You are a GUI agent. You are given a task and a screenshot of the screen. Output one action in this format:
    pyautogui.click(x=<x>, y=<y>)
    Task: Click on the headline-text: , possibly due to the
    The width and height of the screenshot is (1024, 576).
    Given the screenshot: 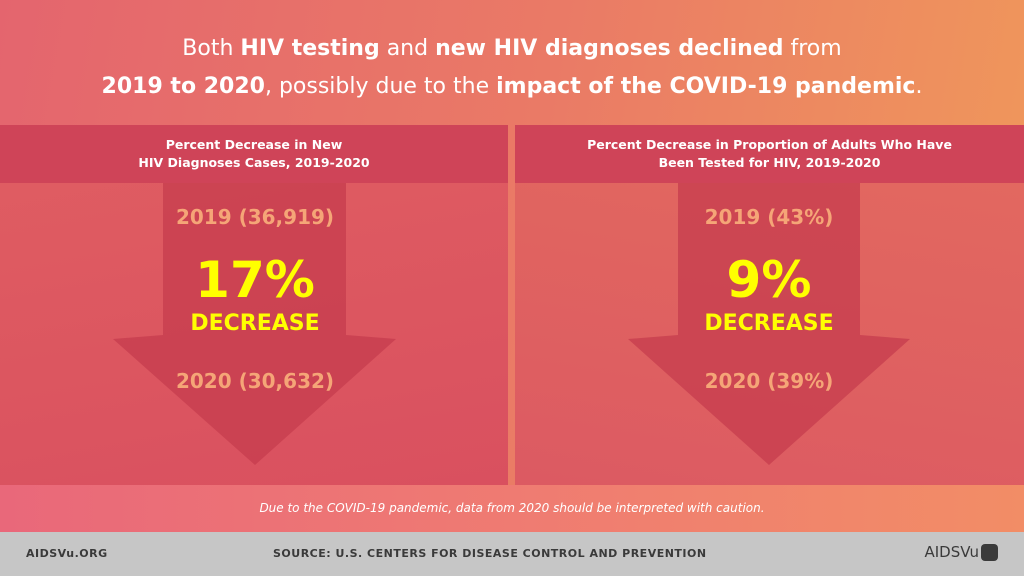 What is the action you would take?
    pyautogui.click(x=380, y=86)
    